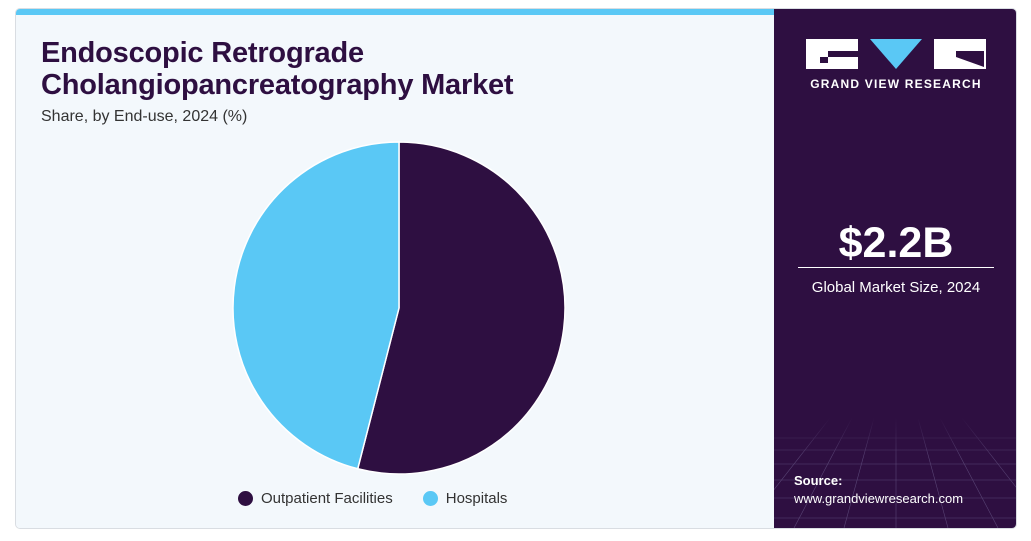  What do you see at coordinates (879, 498) in the screenshot?
I see `source-url: www.grandviewresearch.com` at bounding box center [879, 498].